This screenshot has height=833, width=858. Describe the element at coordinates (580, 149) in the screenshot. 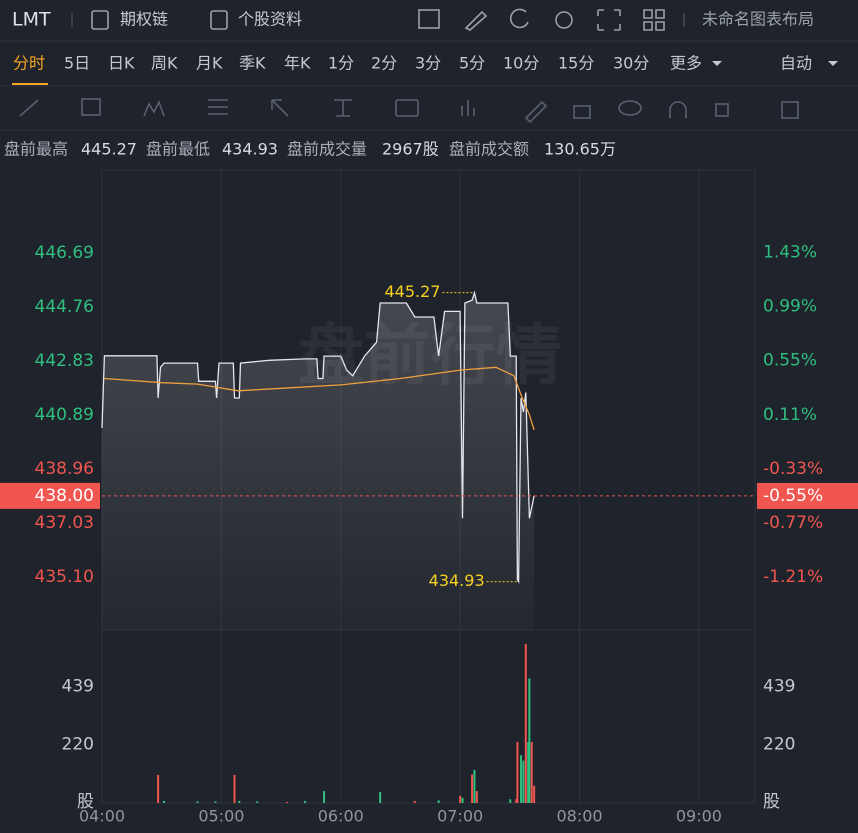

I see `info-value: 130.65万` at that location.